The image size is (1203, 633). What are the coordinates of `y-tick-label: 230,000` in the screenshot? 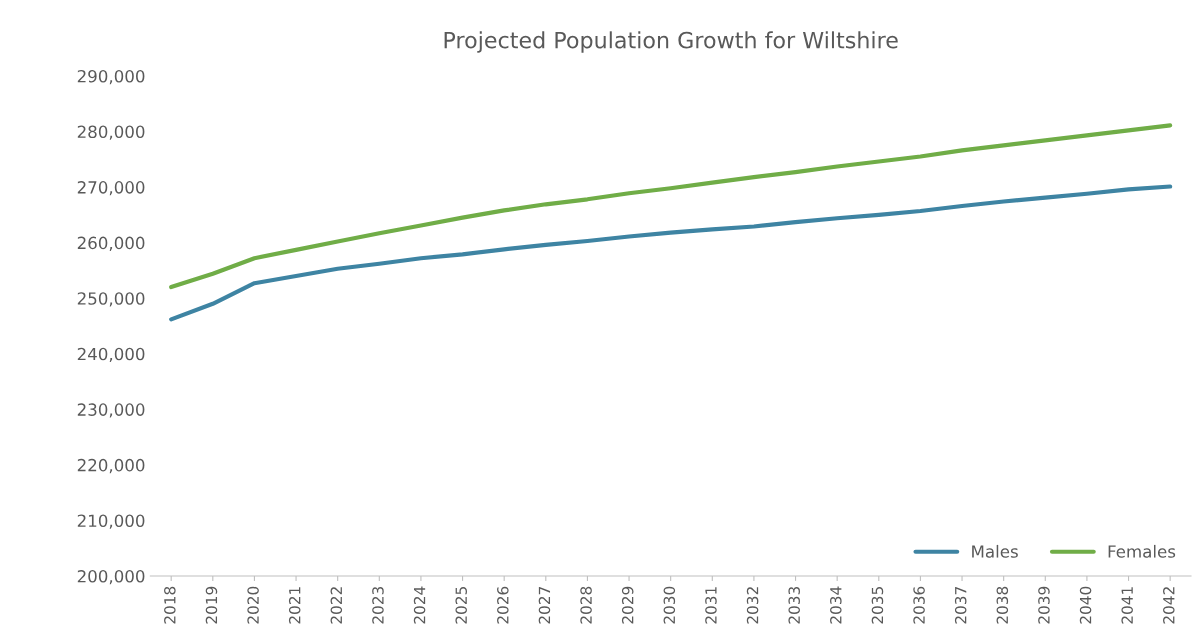 It's located at (111, 410).